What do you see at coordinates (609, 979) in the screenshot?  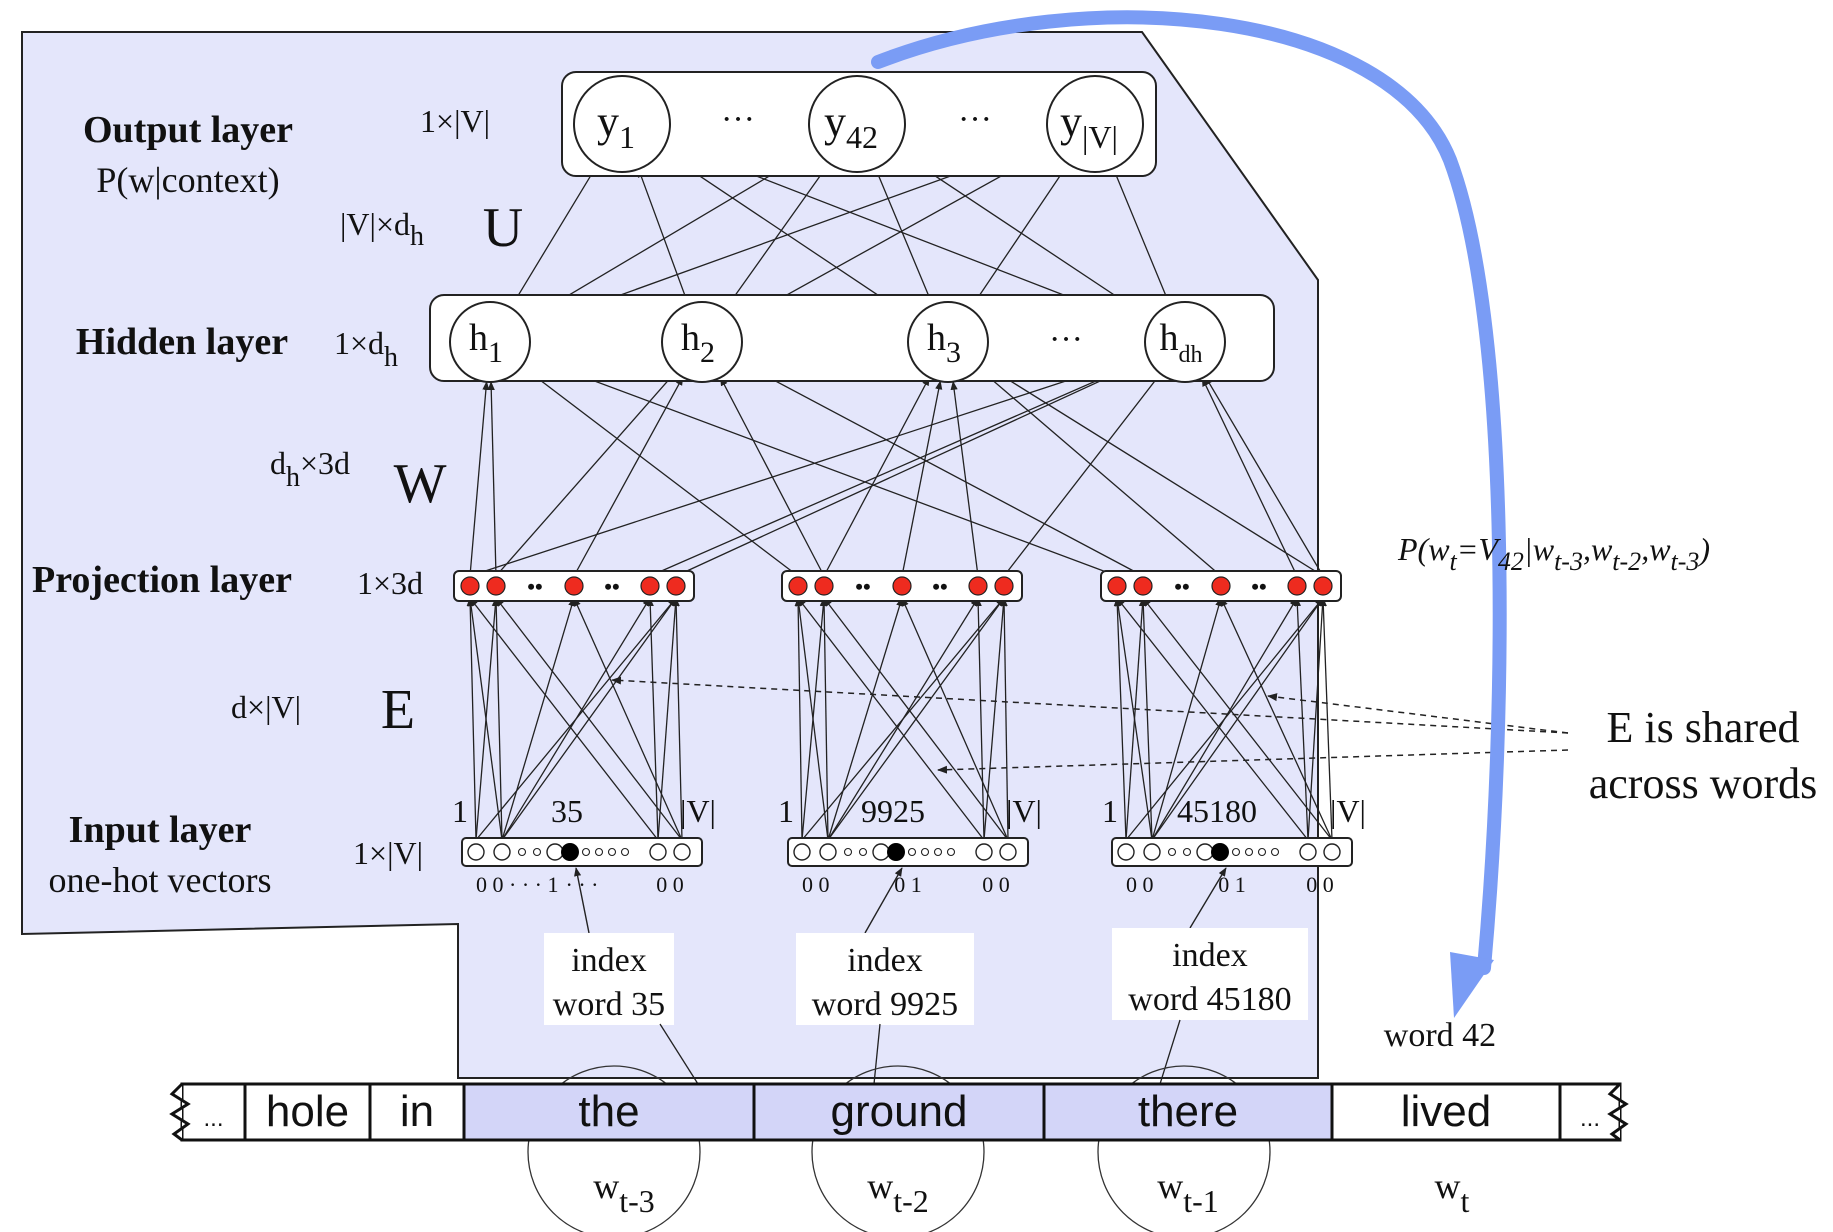 I see `index-box` at bounding box center [609, 979].